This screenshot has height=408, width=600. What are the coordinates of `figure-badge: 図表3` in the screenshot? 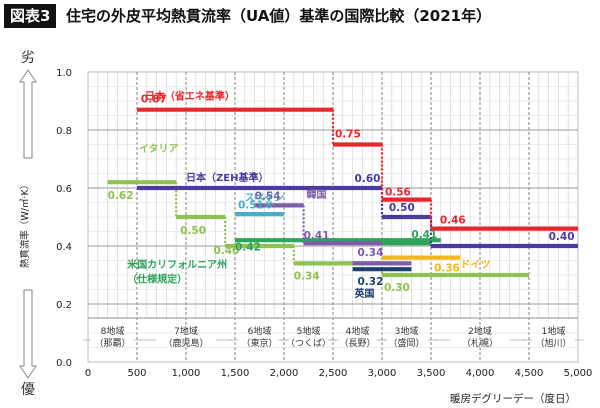 It's located at (30, 16).